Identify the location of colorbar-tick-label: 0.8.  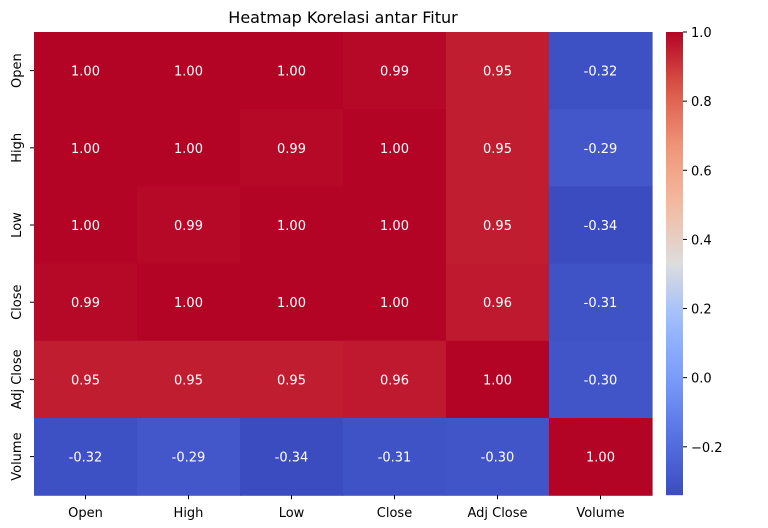
(701, 102).